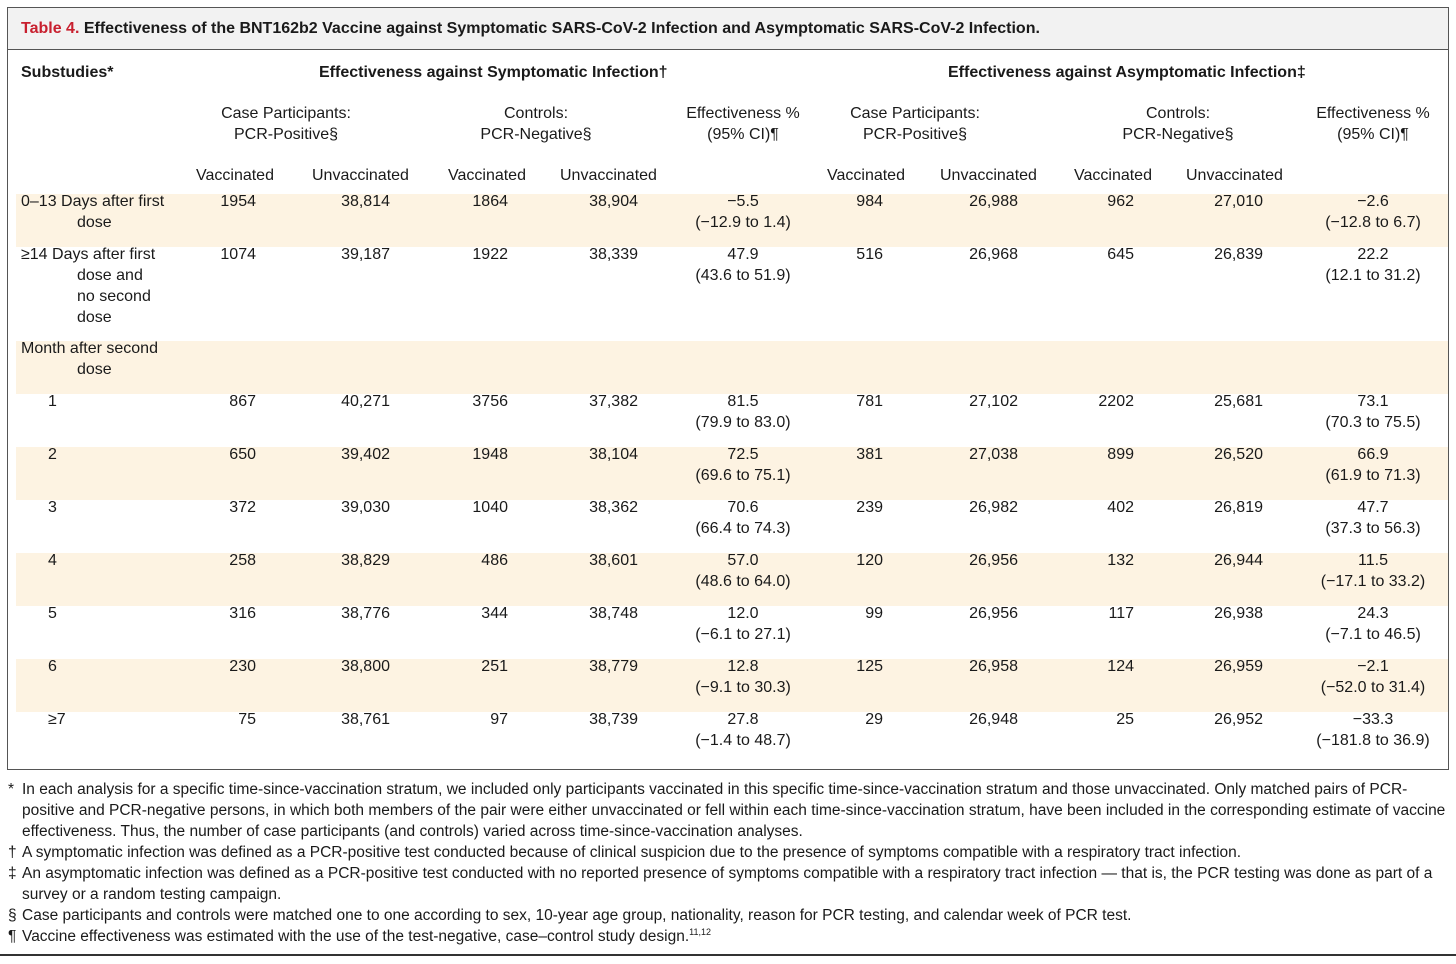 This screenshot has height=964, width=1456. I want to click on row-label: ≥7, so click(57, 719).